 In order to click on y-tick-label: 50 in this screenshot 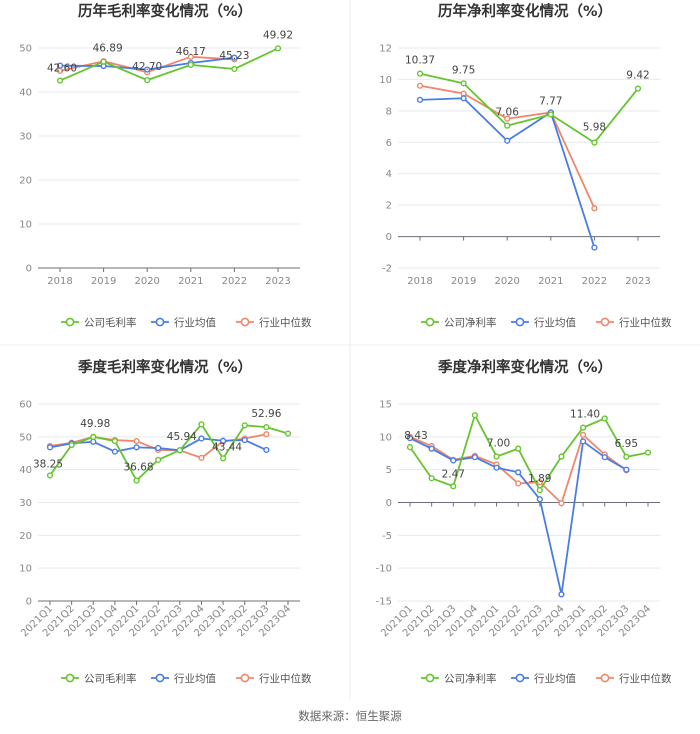, I will do `click(25, 49)`.